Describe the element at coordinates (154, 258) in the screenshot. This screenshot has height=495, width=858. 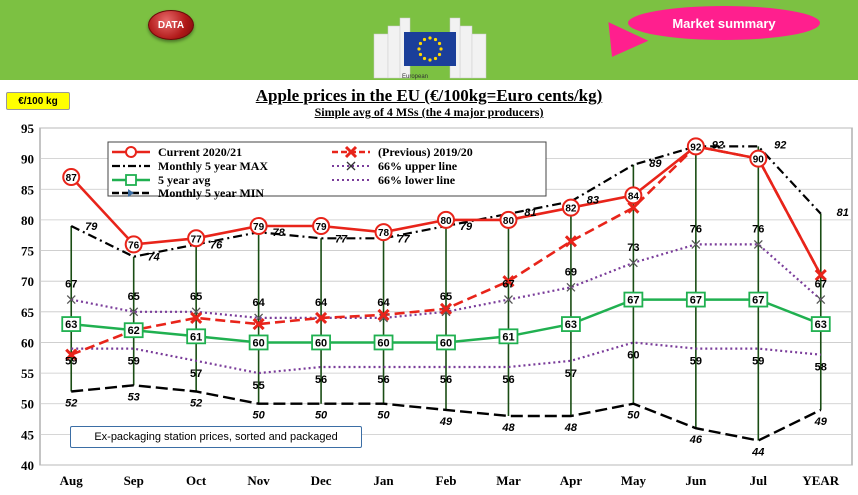
I see `max-value-label: 74` at that location.